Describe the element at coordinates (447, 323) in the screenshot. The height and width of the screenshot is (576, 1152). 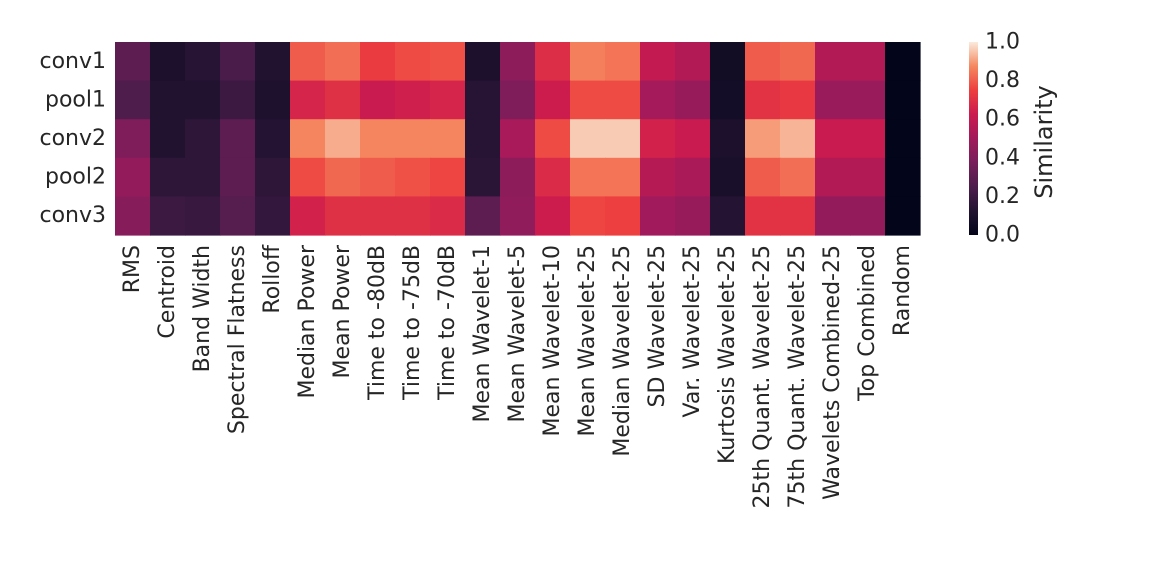
I see `column-label: Time to -70dB` at that location.